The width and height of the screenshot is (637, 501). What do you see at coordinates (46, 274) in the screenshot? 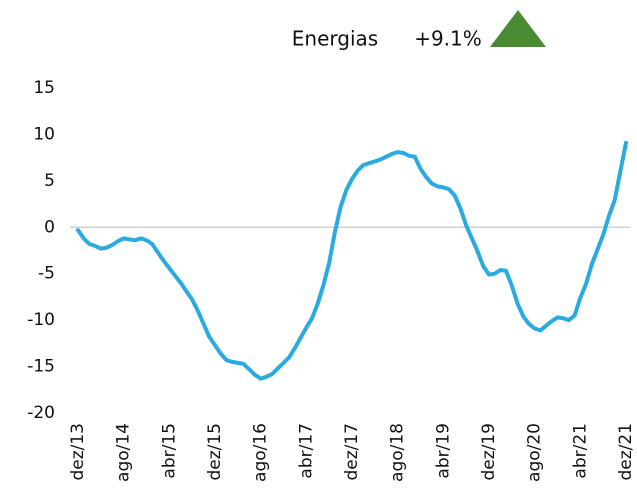
I see `y-tick-label: -5` at bounding box center [46, 274].